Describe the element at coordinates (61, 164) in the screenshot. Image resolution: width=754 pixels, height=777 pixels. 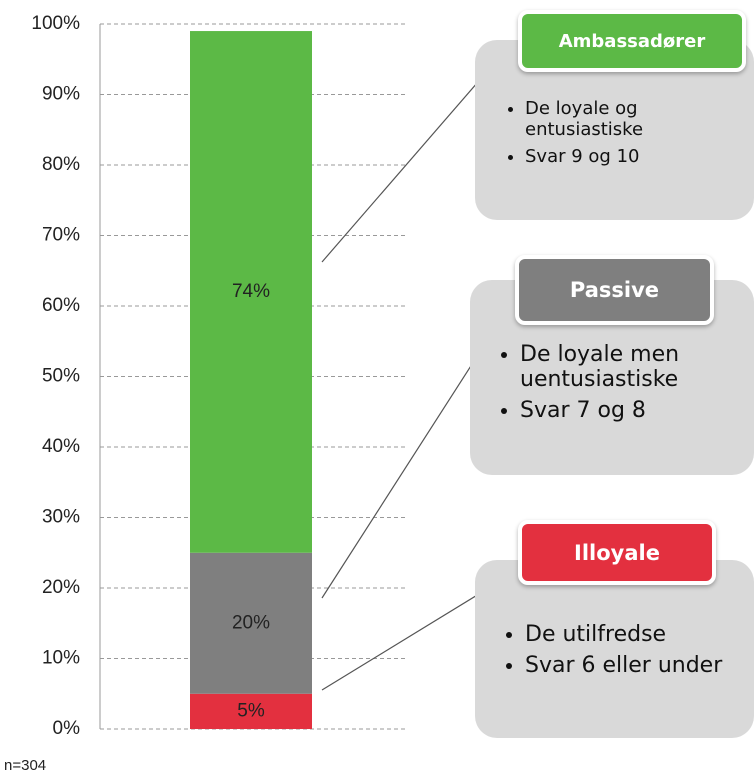
I see `y-tick-label: 80%` at that location.